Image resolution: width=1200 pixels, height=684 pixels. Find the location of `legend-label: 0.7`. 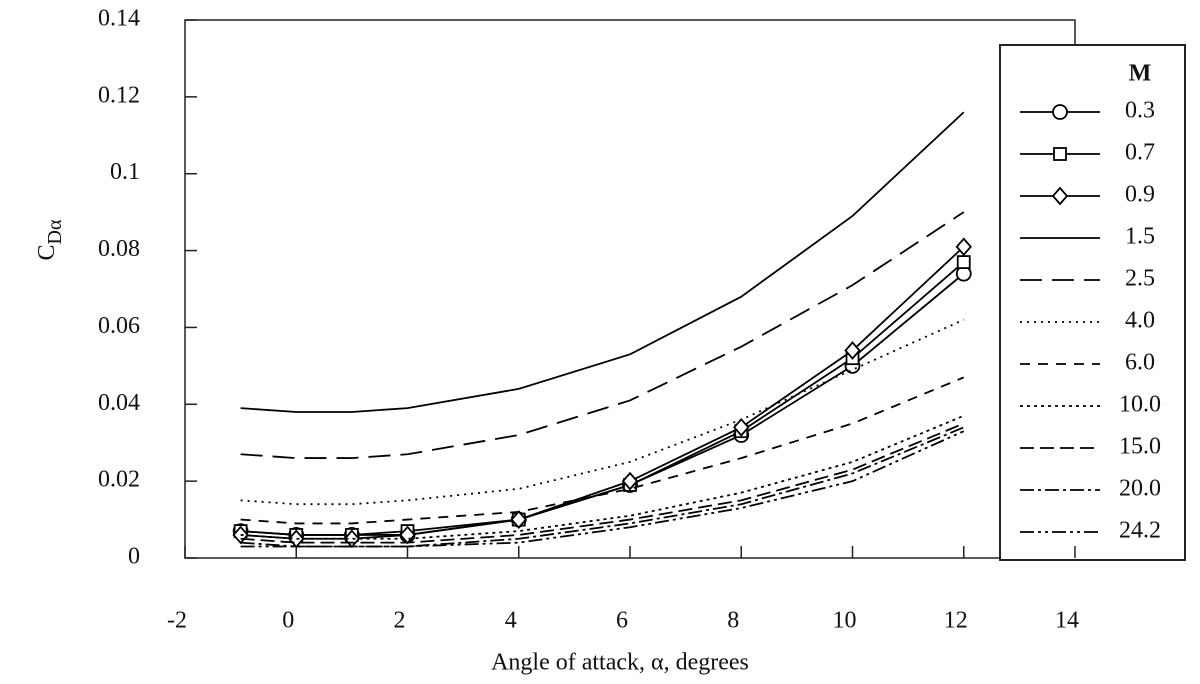

legend-label: 0.7 is located at coordinates (1140, 153).